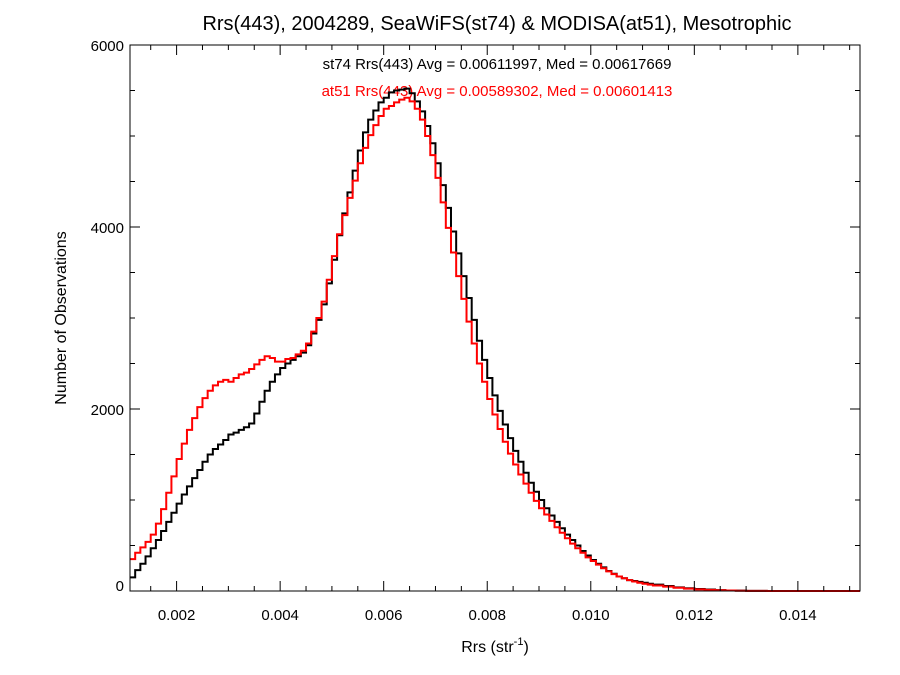  Describe the element at coordinates (695, 615) in the screenshot. I see `x-tick-label: 0.012` at that location.